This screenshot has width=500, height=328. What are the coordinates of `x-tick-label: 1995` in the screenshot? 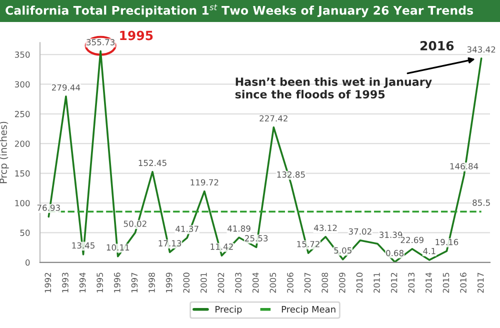 It's located at (99, 282).